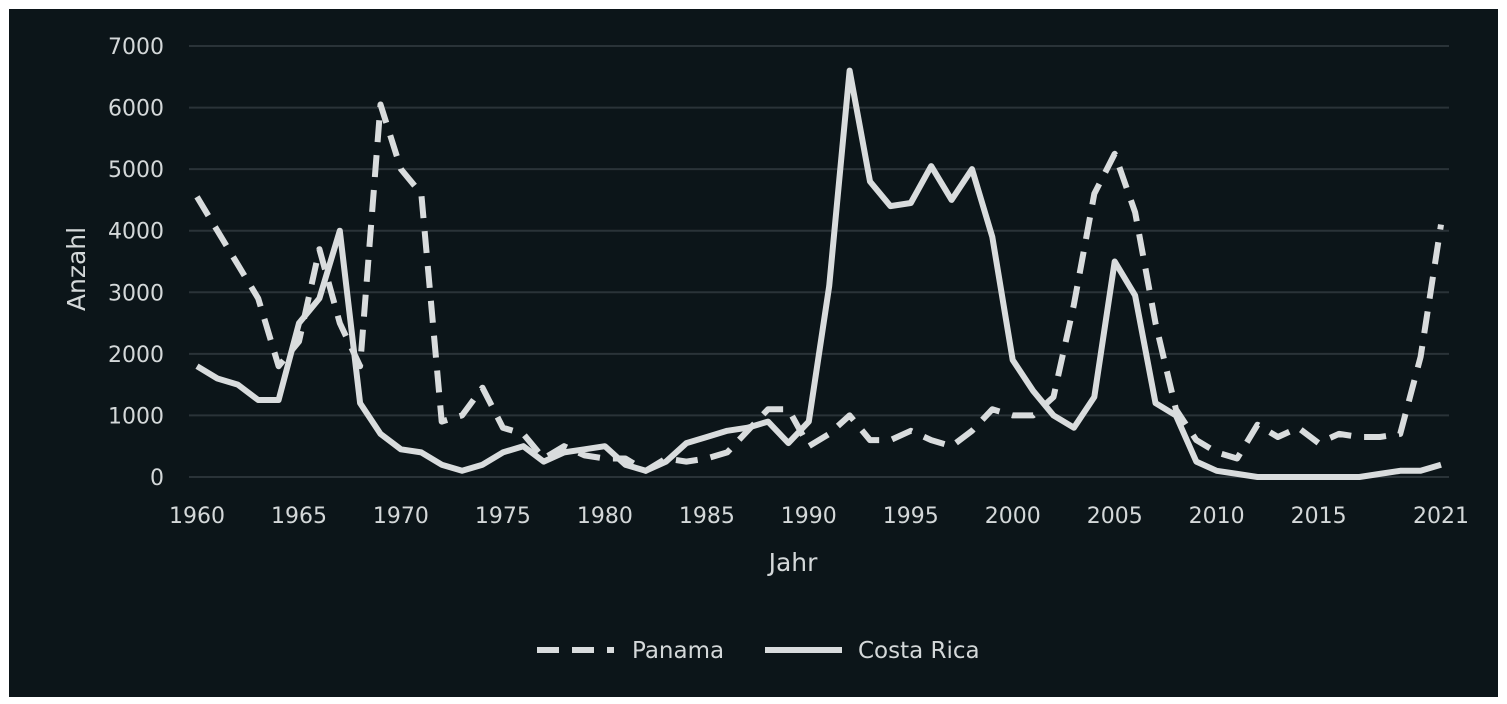 The width and height of the screenshot is (1507, 704). What do you see at coordinates (678, 651) in the screenshot?
I see `legend-label-panama: Panama` at bounding box center [678, 651].